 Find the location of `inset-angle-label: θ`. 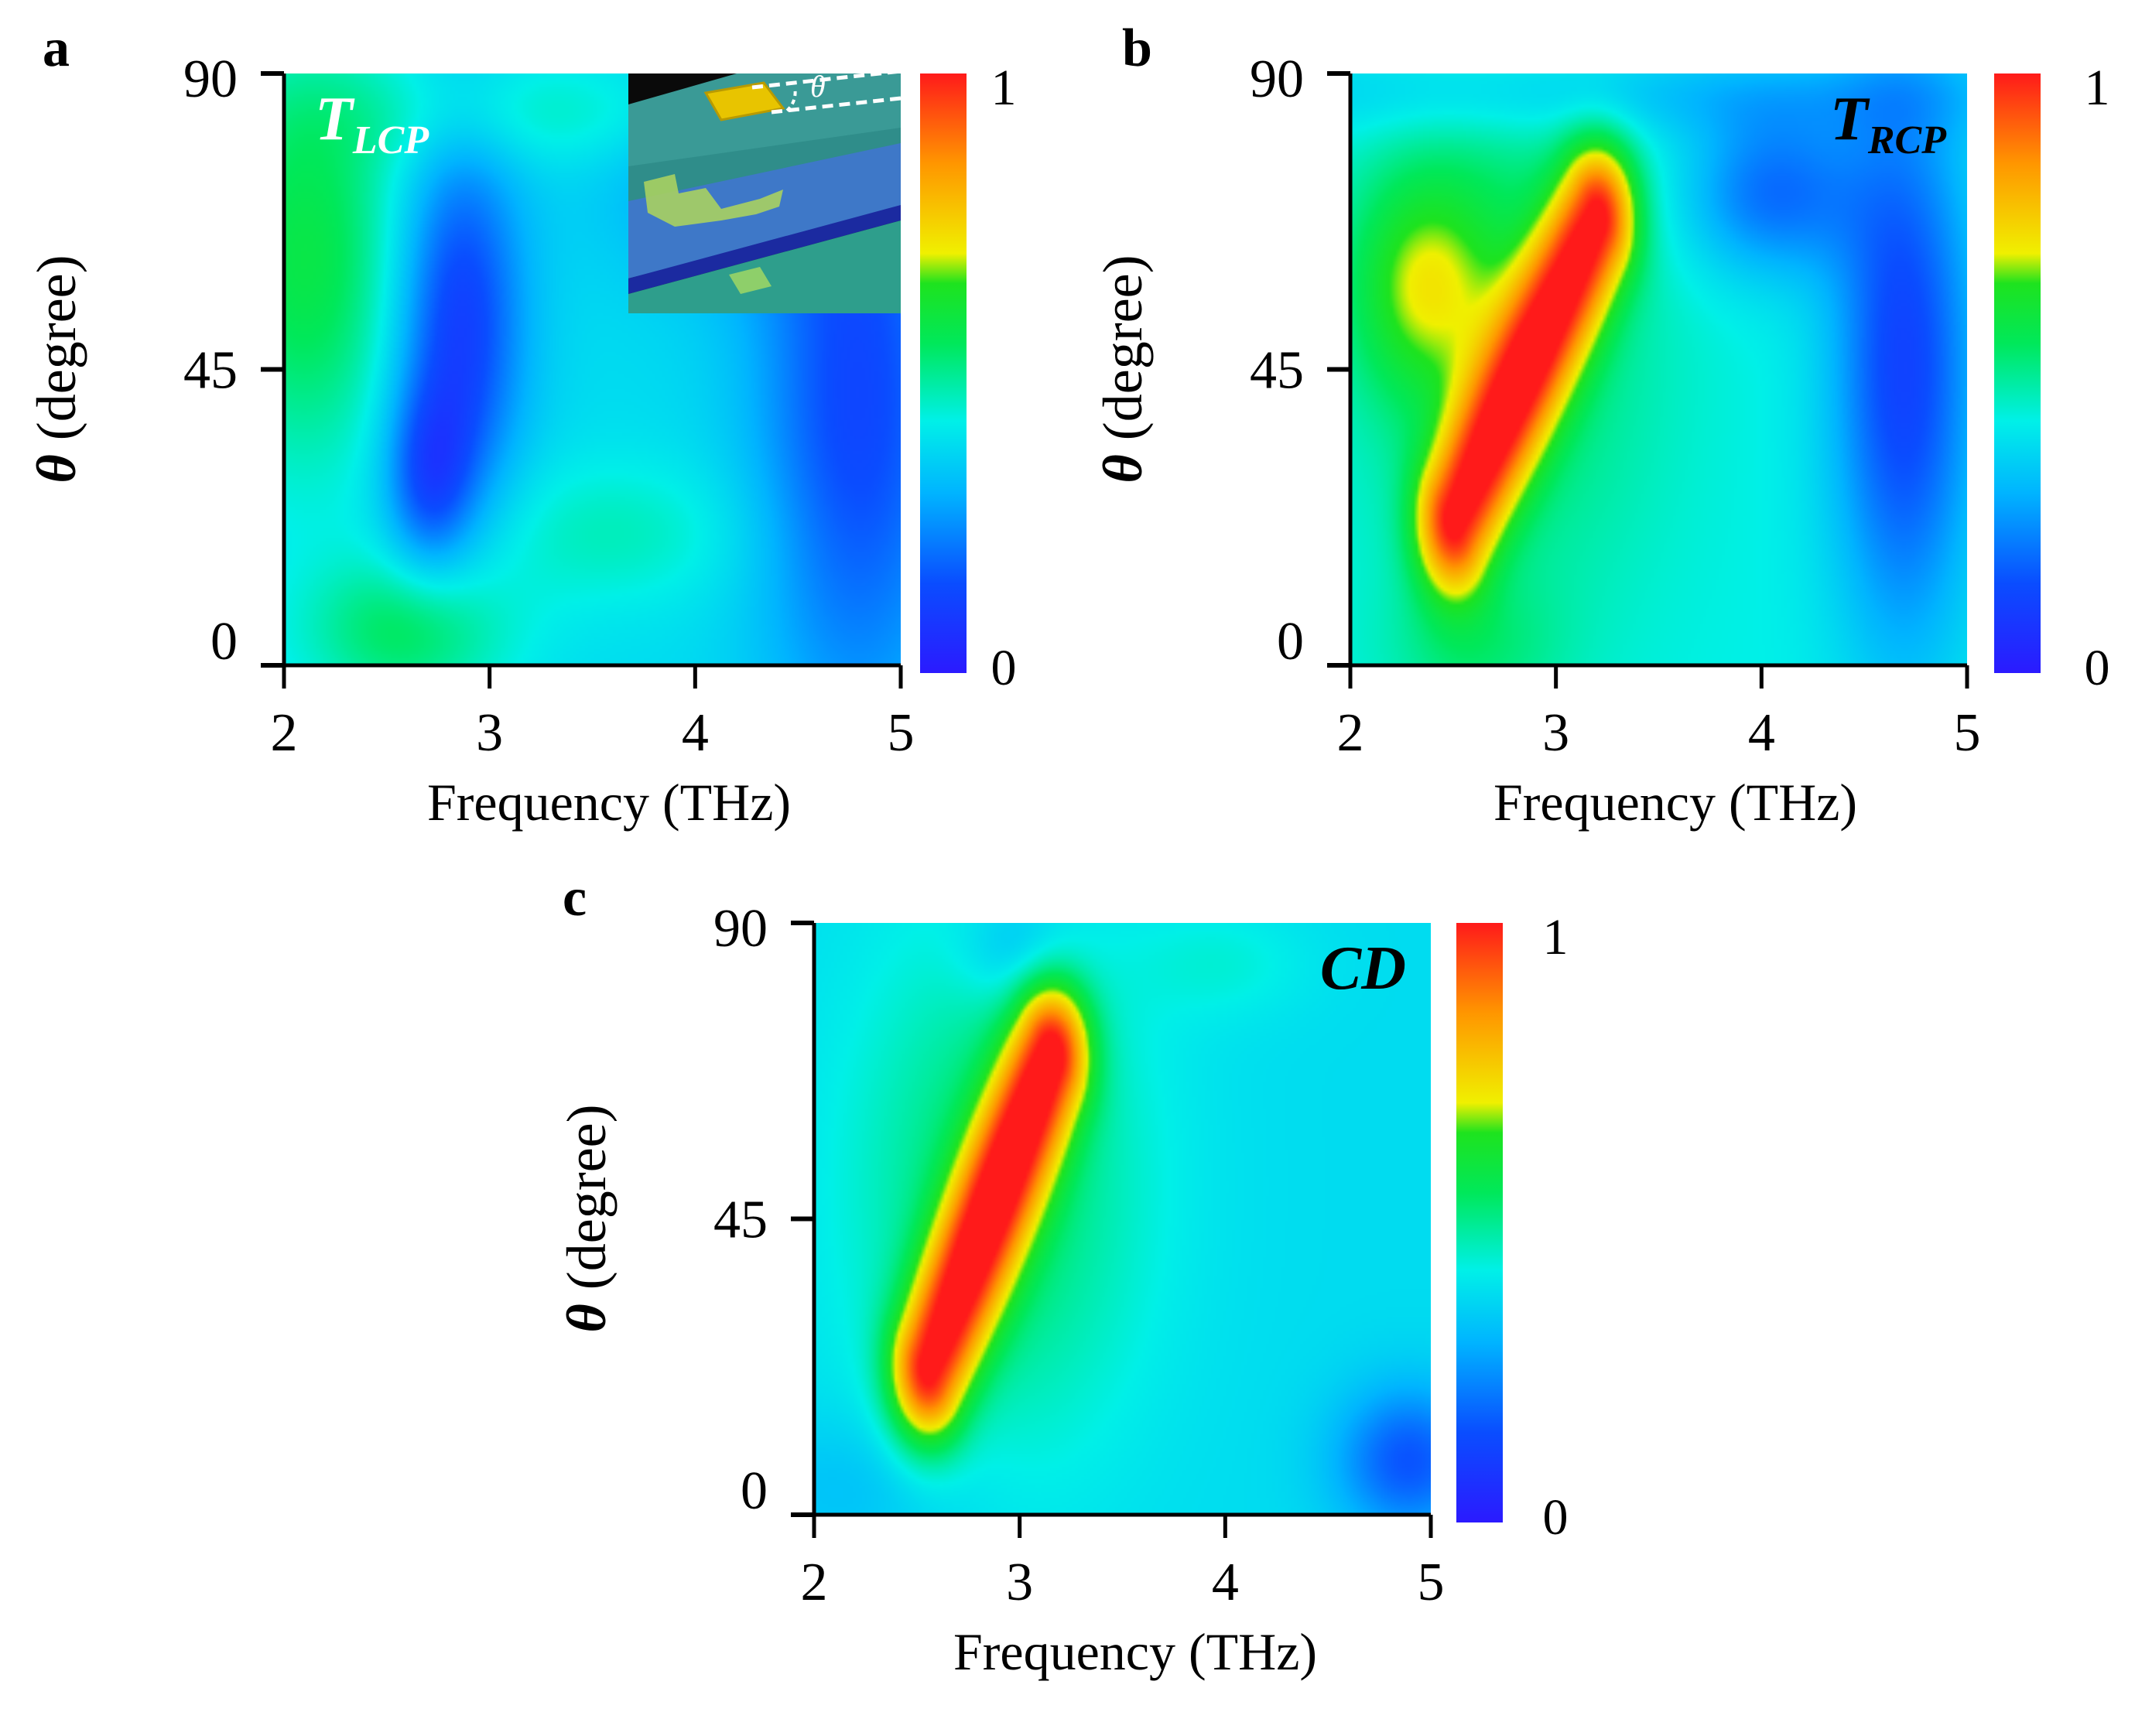

inset-angle-label: θ is located at coordinates (818, 86).